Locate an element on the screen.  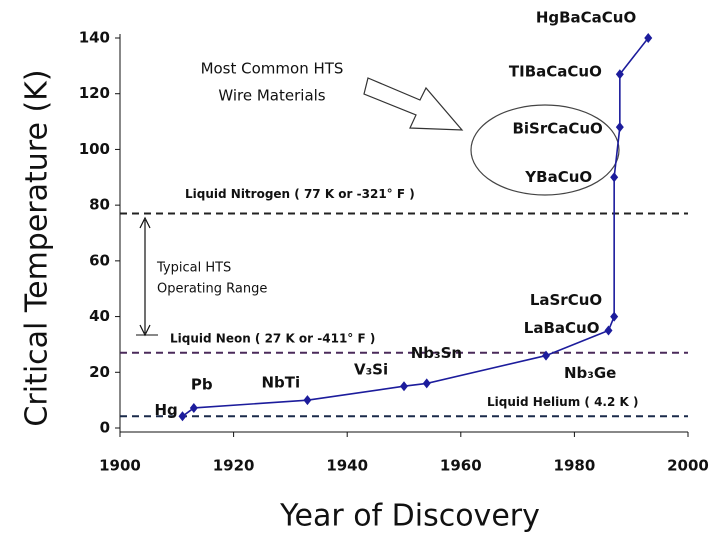
point-label: NbTi is located at coordinates (280, 383).